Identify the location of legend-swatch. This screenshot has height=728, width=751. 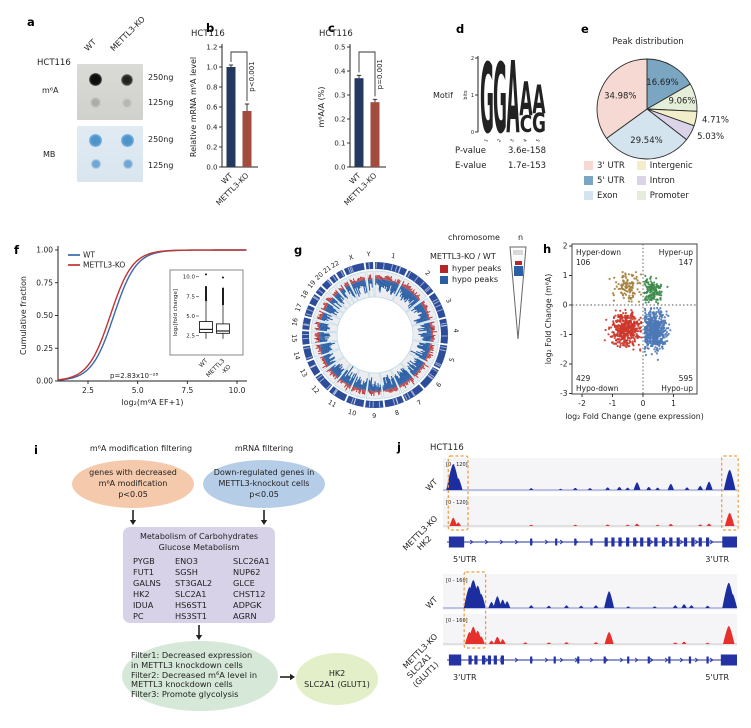
(444, 268).